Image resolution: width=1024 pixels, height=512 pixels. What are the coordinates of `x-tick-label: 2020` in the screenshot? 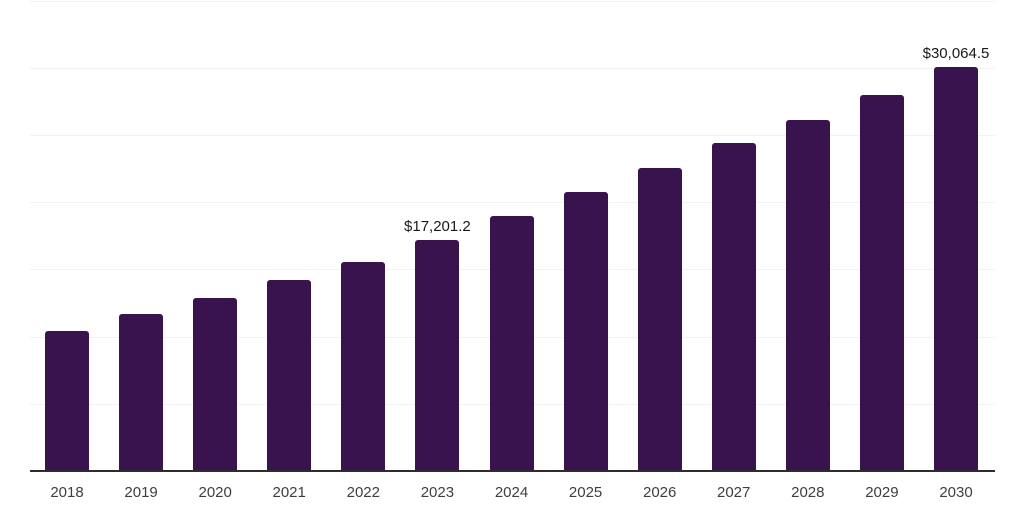 It's located at (215, 492).